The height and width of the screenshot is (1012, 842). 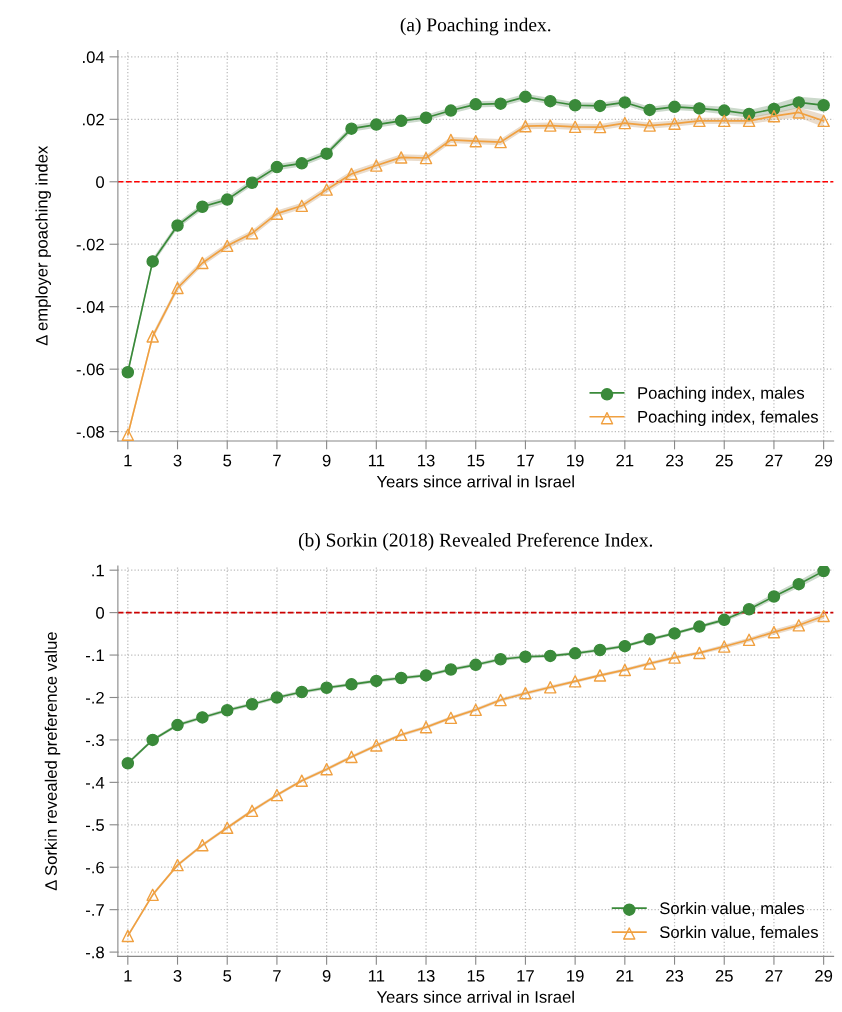 What do you see at coordinates (95, 782) in the screenshot?
I see `y-tick-label: -.4` at bounding box center [95, 782].